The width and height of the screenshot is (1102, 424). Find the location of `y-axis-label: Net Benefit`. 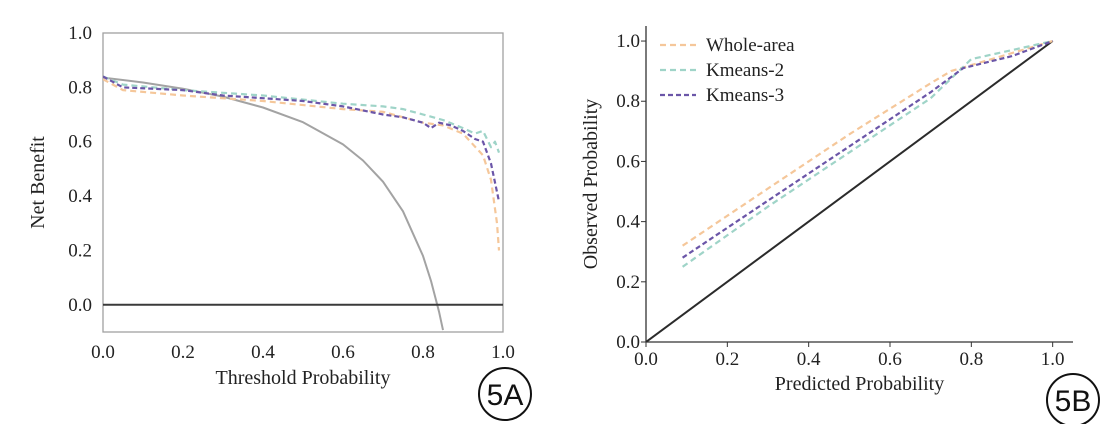

y-axis-label: Net Benefit is located at coordinates (38, 182).